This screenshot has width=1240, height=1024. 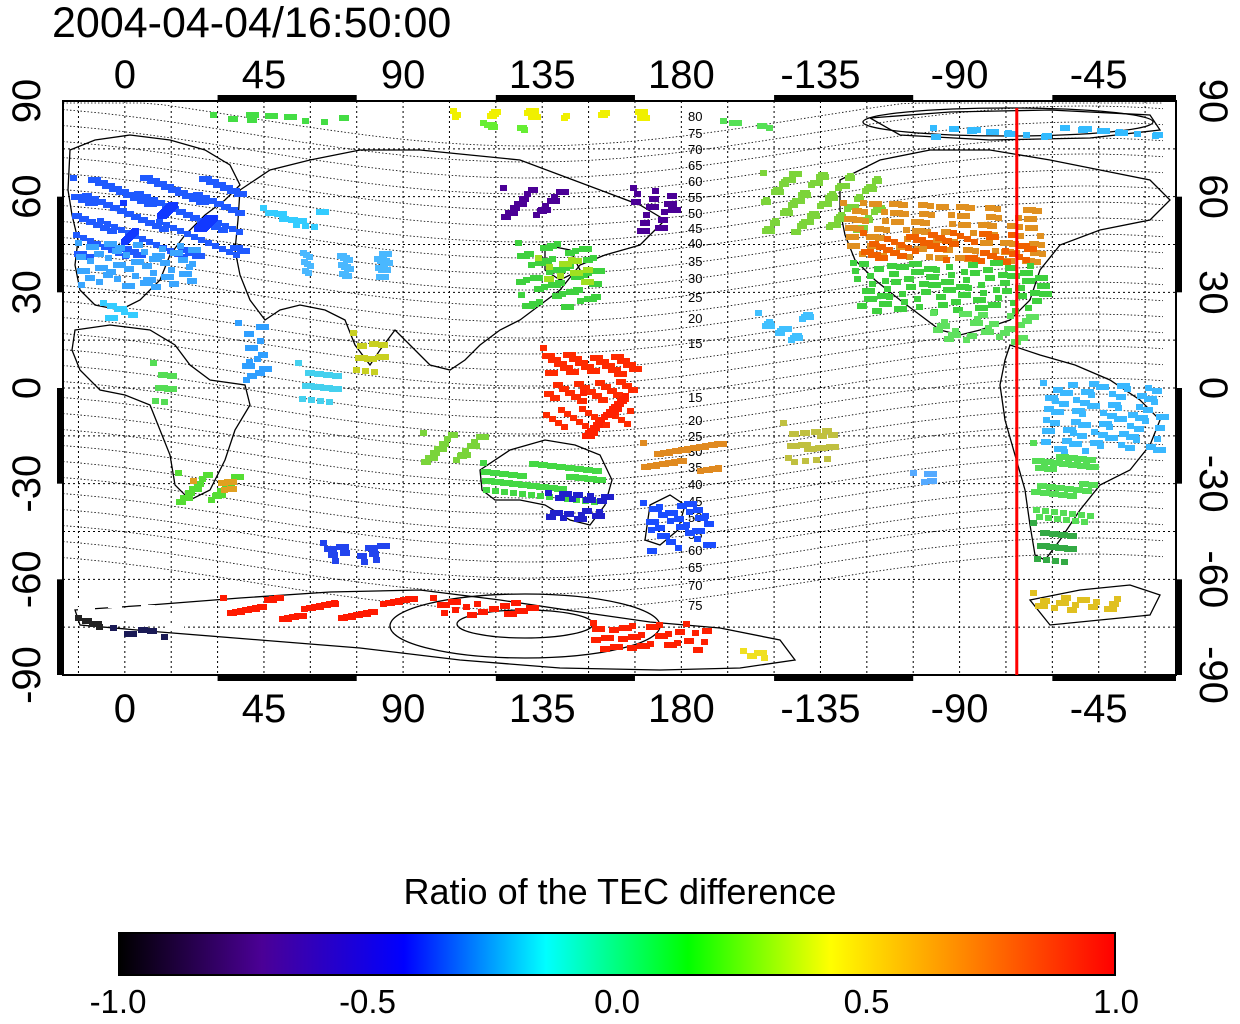 I want to click on contour-label: 15, so click(x=695, y=397).